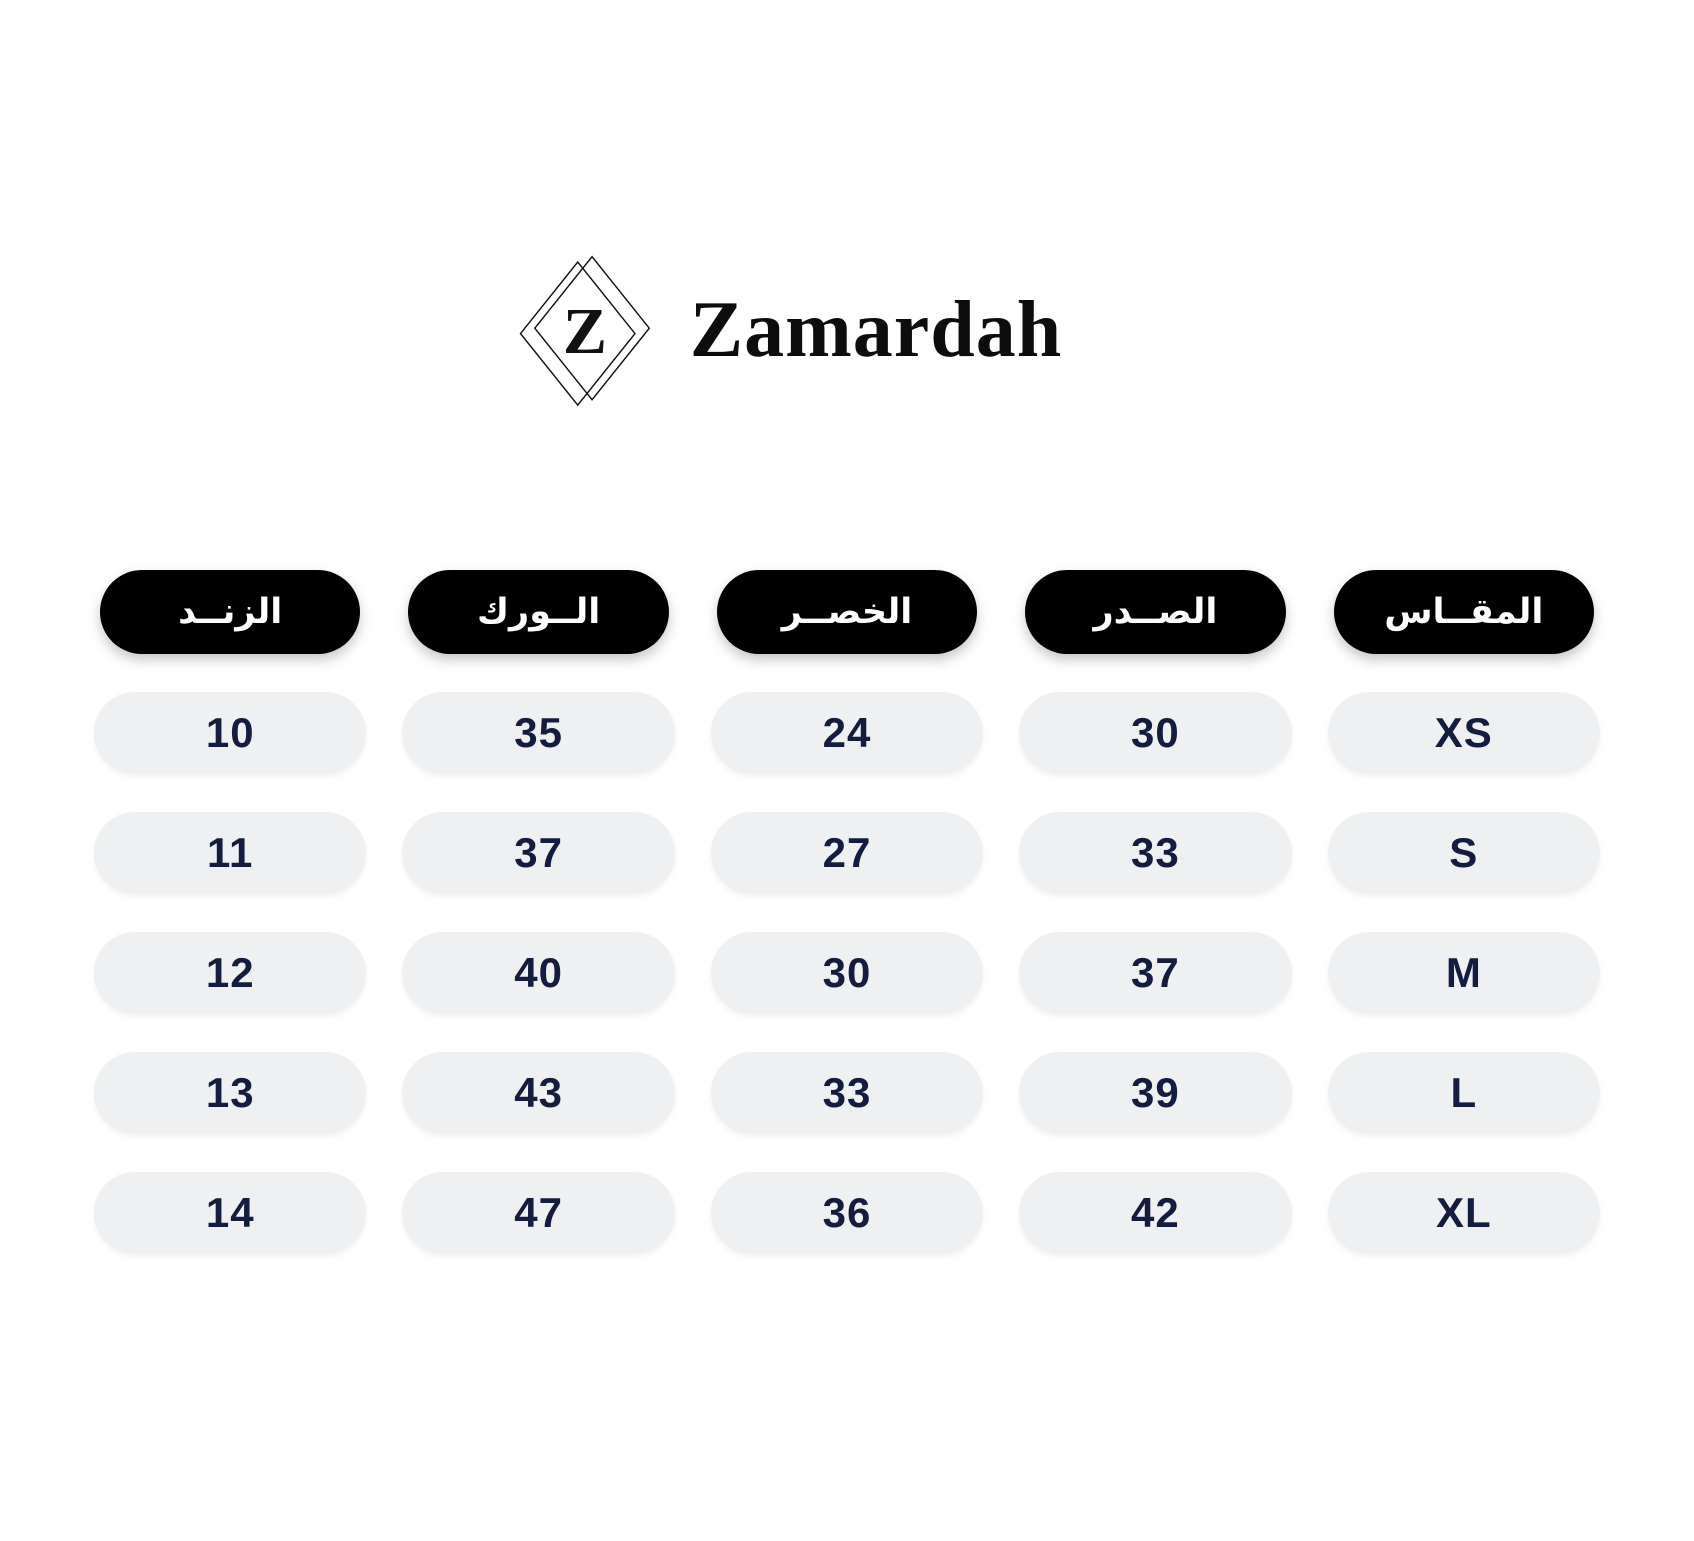  I want to click on cell-waist-s: 27, so click(847, 853).